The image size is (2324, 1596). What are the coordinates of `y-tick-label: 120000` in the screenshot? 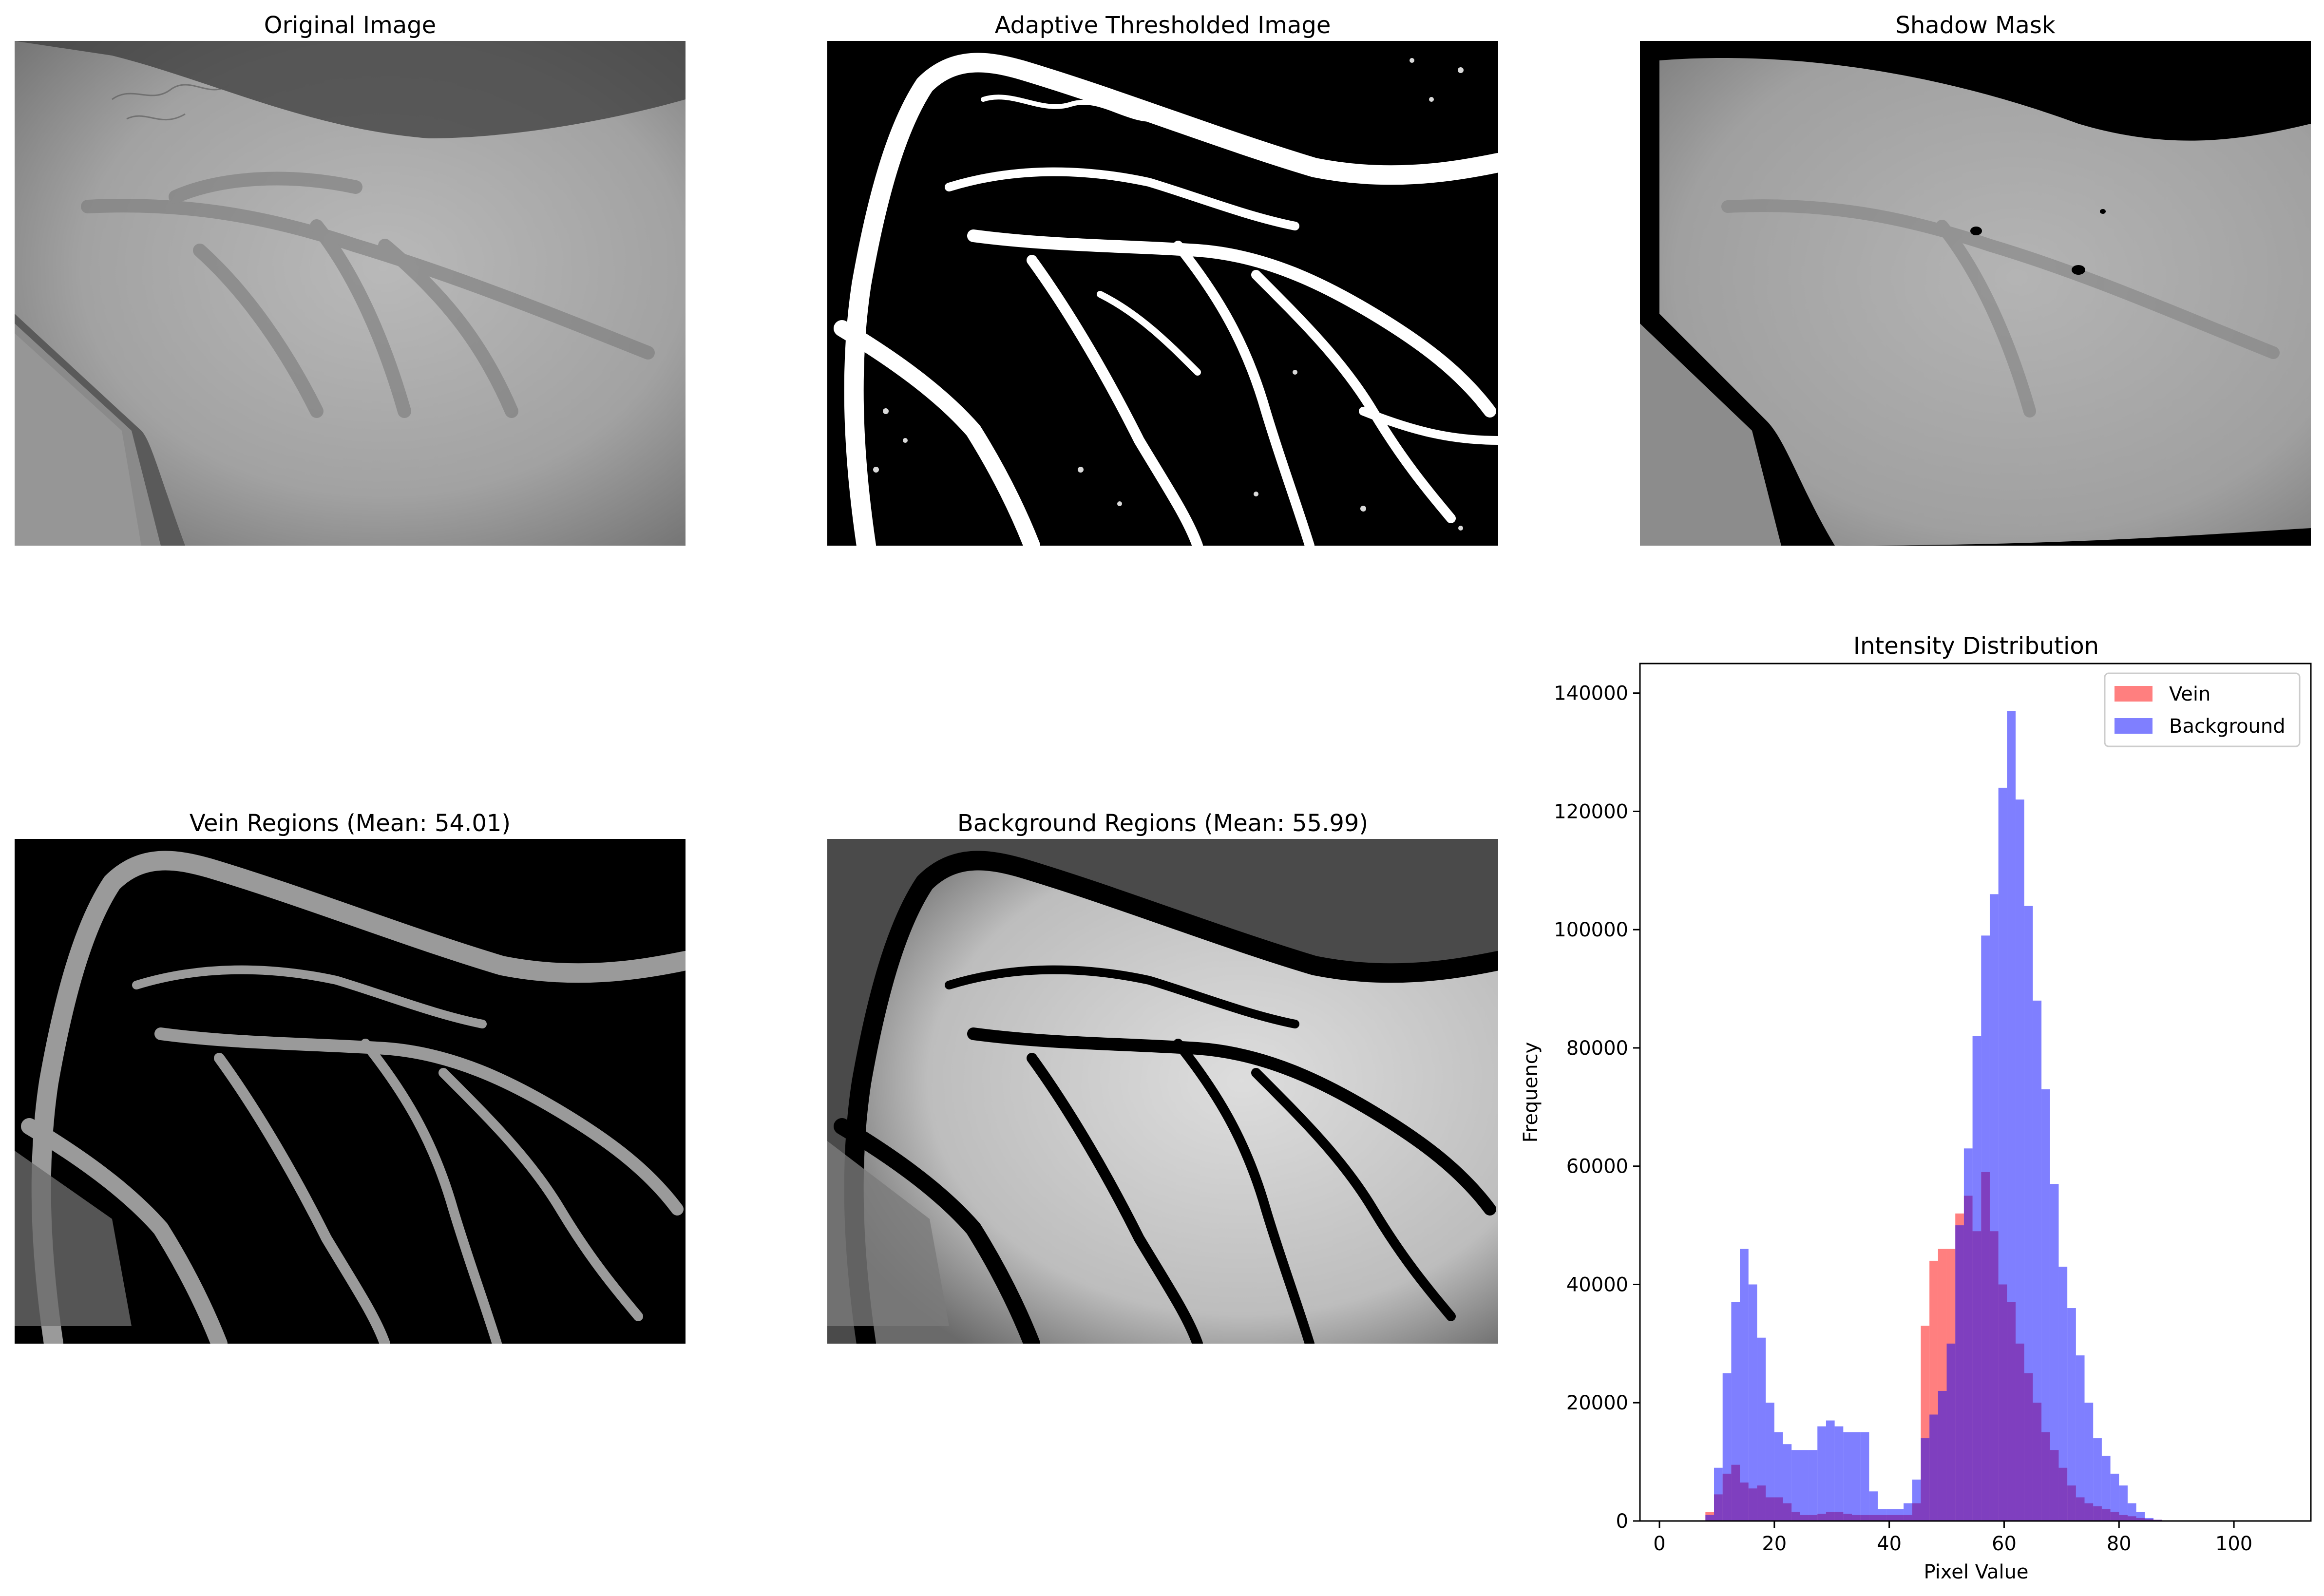 It's located at (1591, 811).